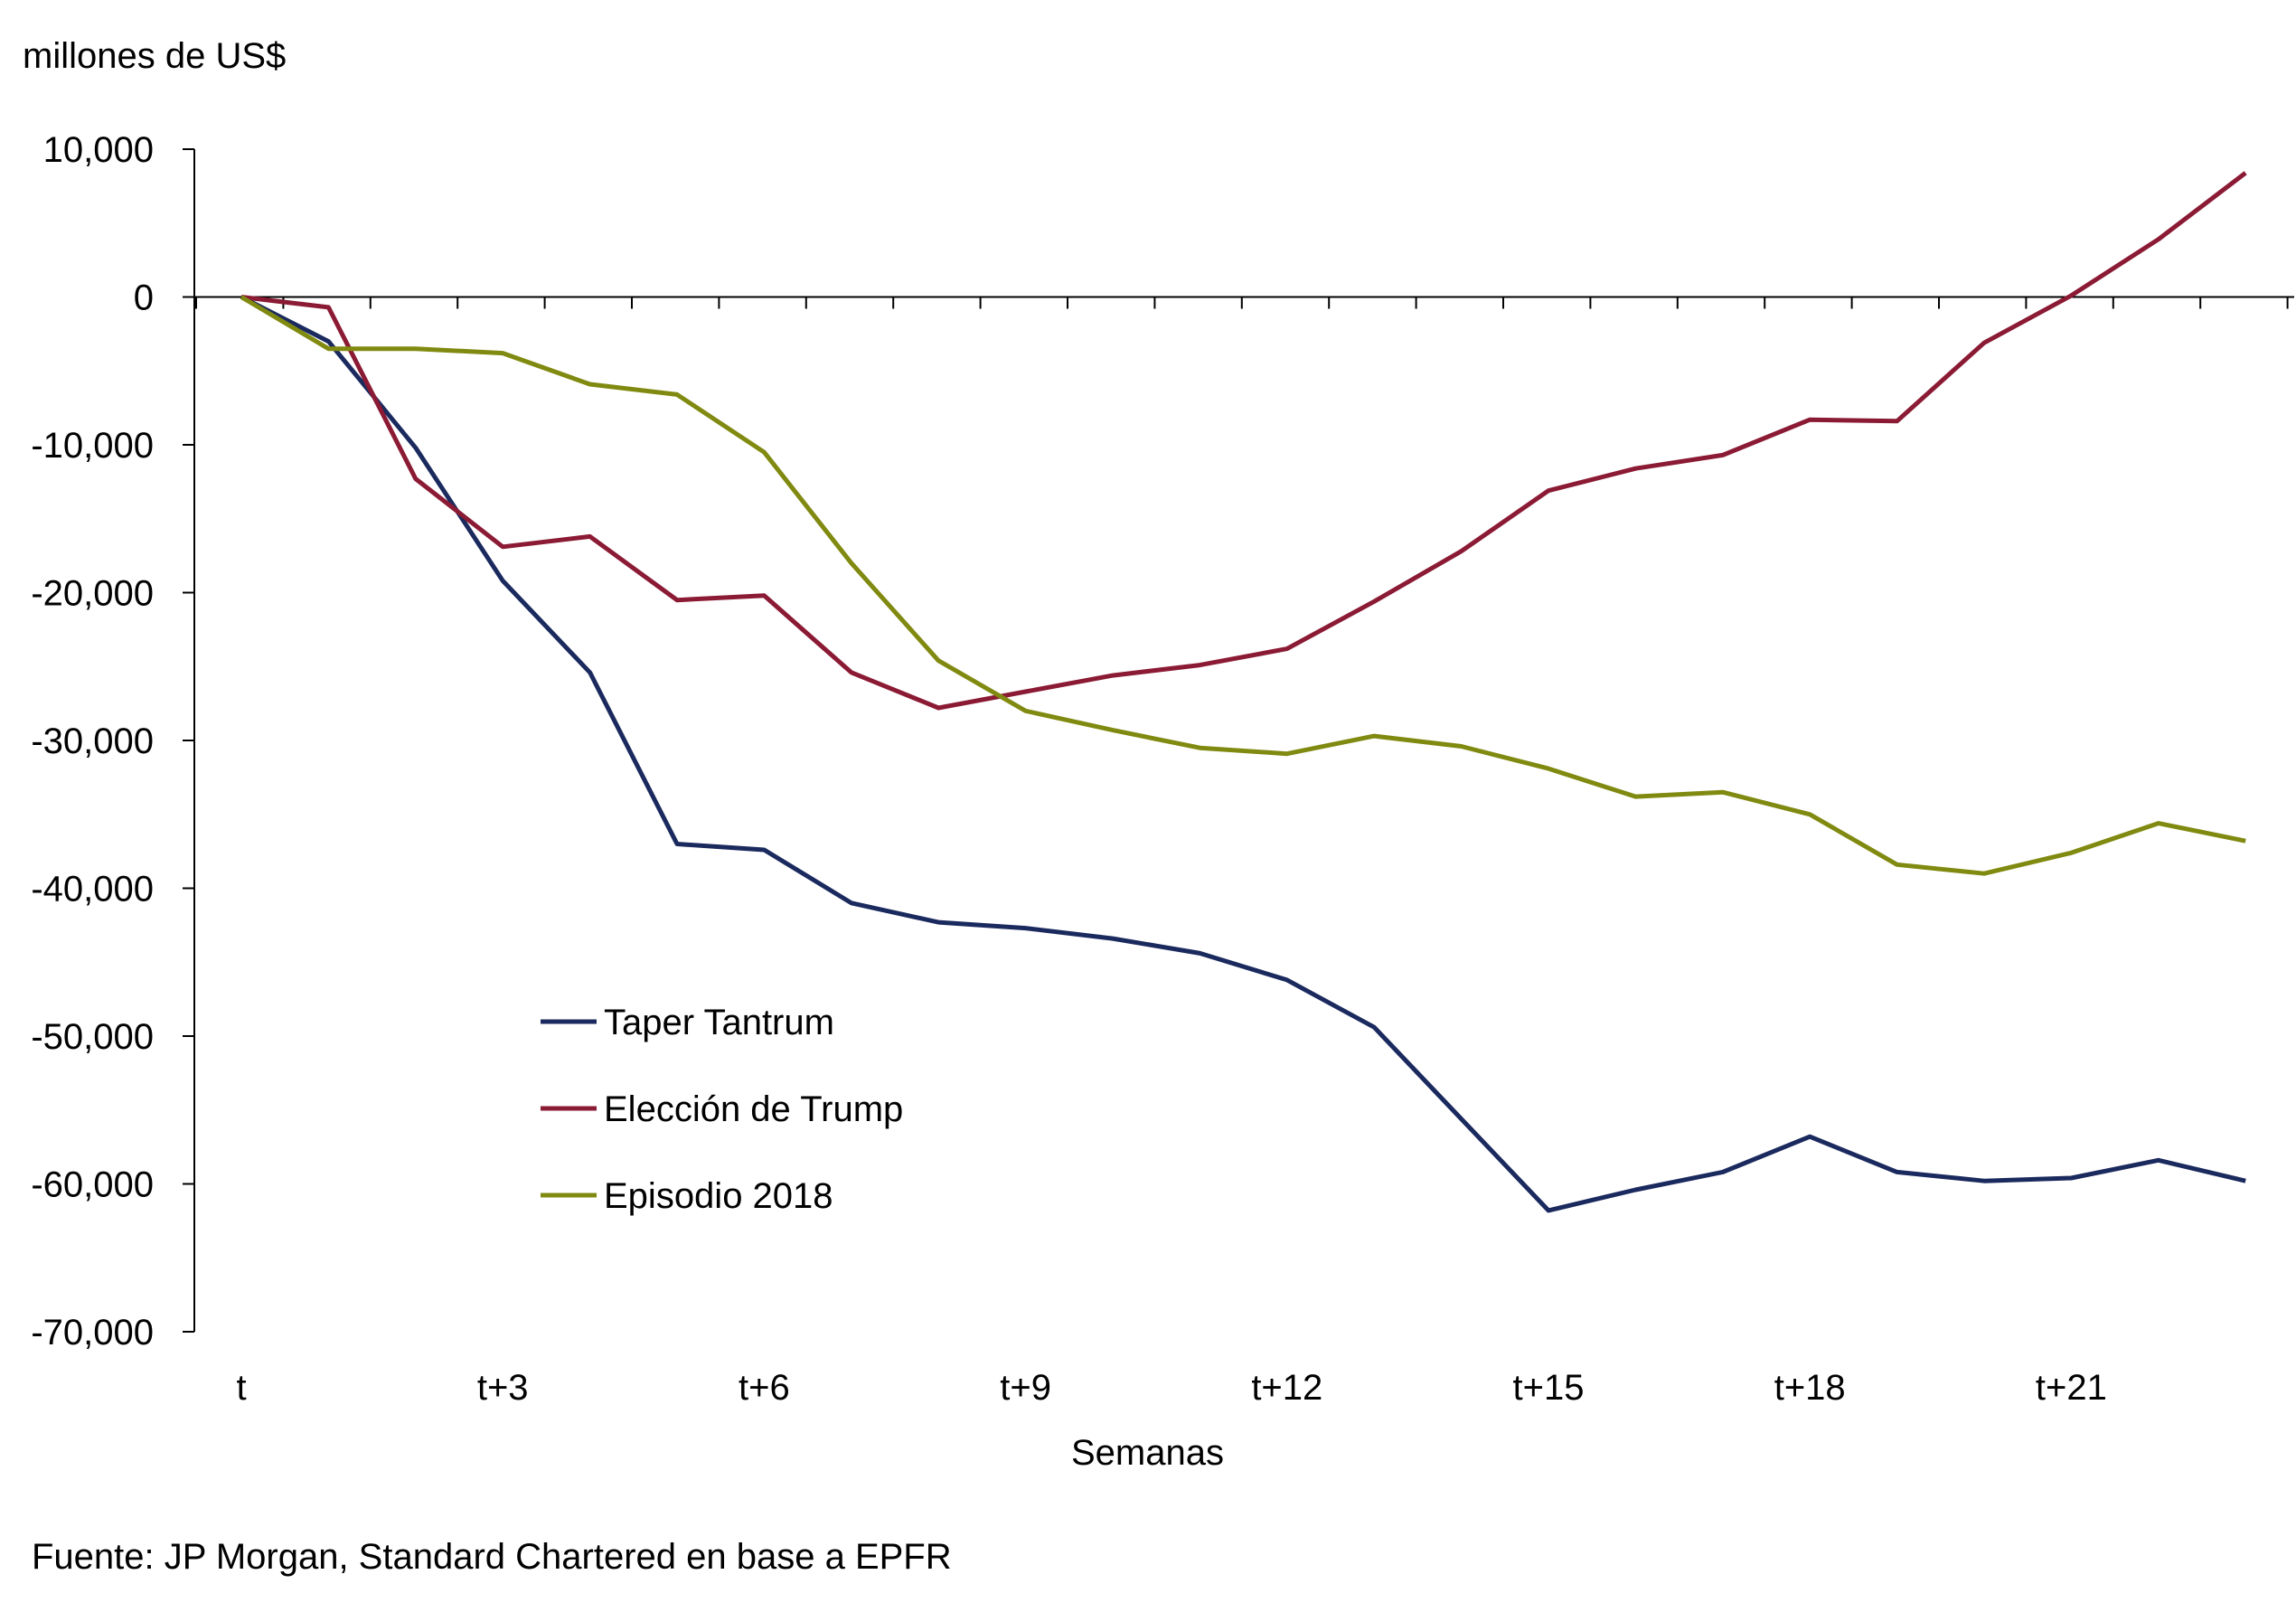 Image resolution: width=2296 pixels, height=1612 pixels. I want to click on x-tick-label: t+12, so click(1286, 1388).